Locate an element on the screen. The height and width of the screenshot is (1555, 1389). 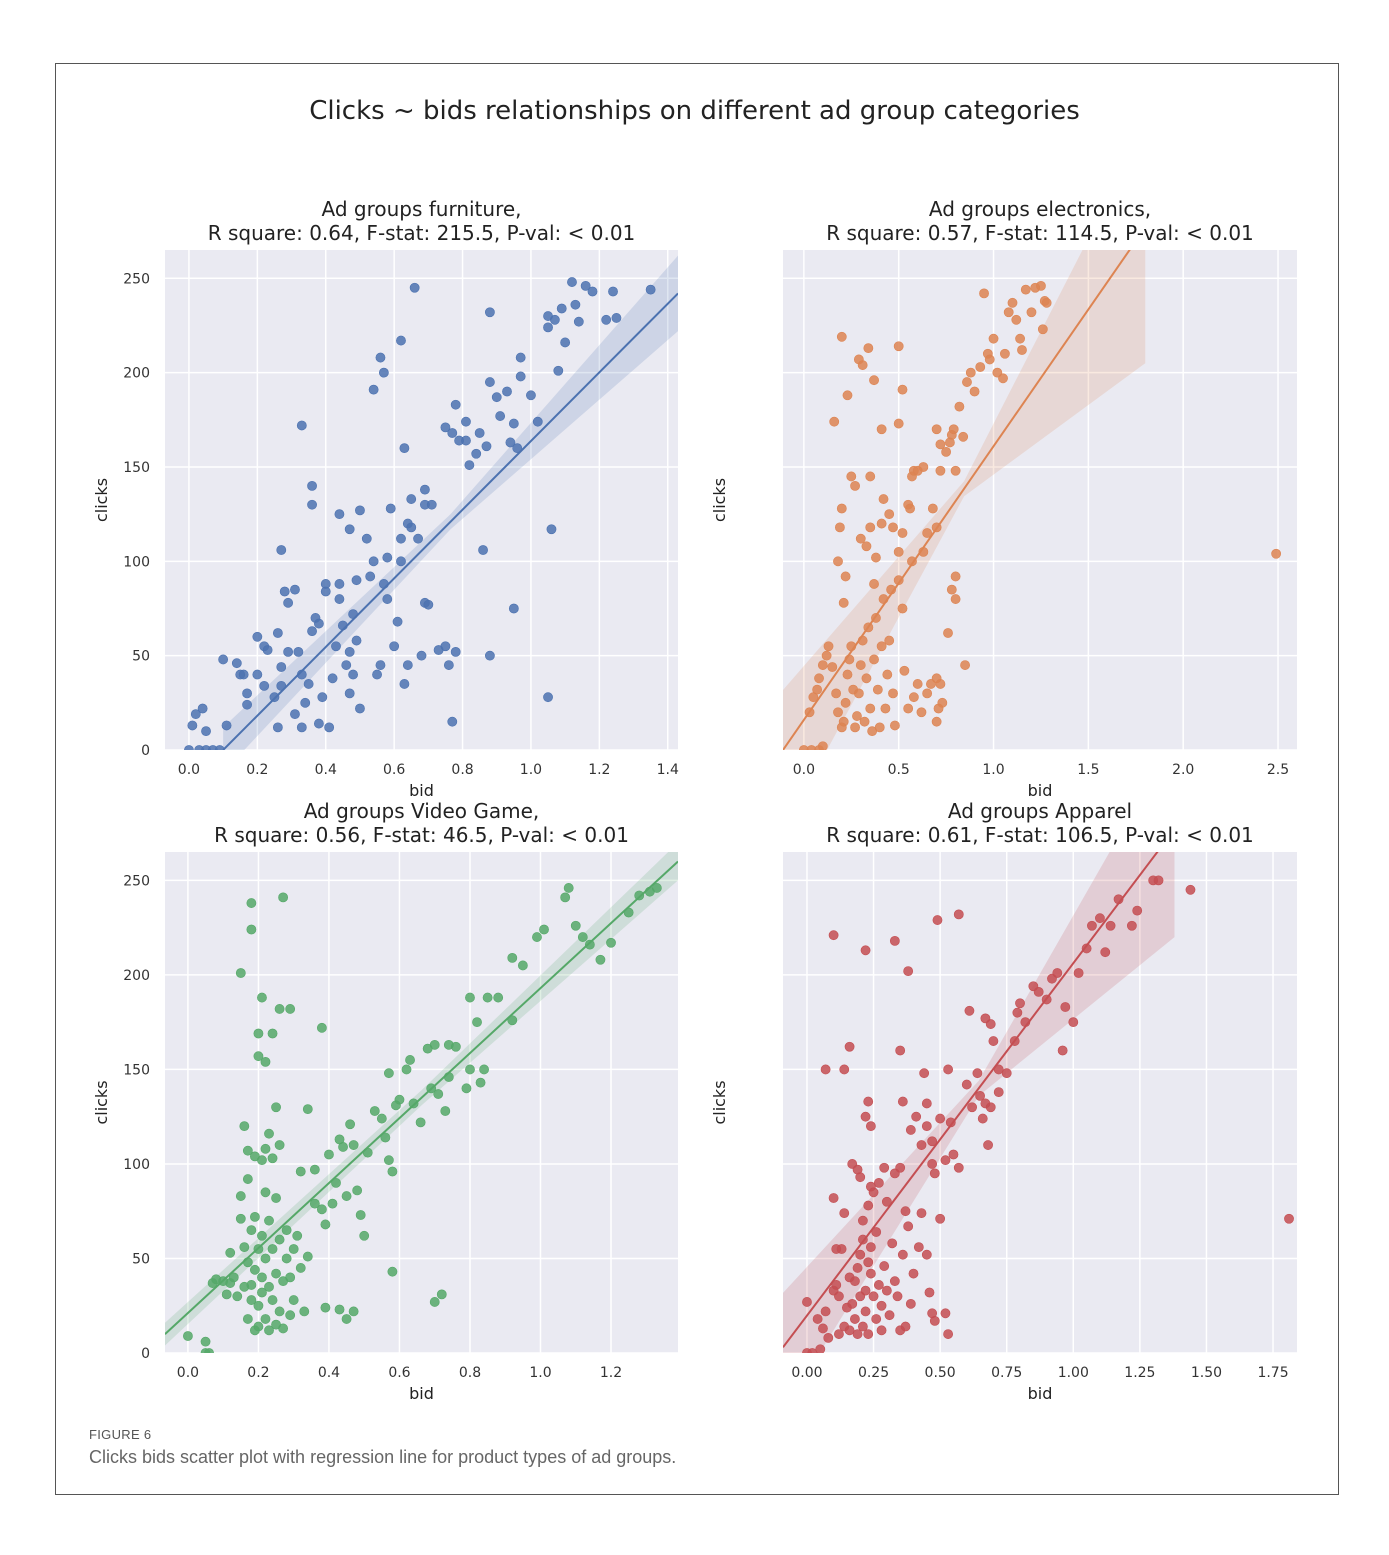
regression-line is located at coordinates (971, 1100).